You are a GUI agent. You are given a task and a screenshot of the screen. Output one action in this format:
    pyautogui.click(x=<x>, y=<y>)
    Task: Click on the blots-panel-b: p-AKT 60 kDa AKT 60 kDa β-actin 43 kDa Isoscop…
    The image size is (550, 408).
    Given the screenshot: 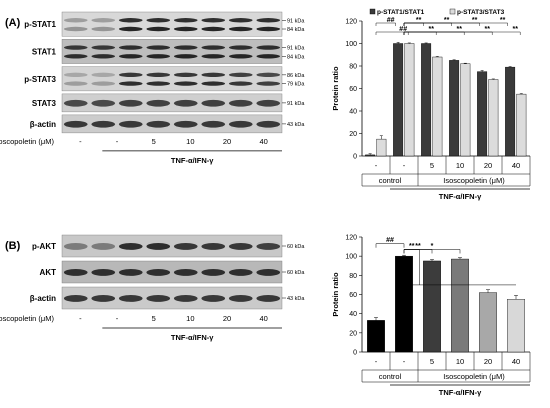 What is the action you would take?
    pyautogui.click(x=152, y=288)
    